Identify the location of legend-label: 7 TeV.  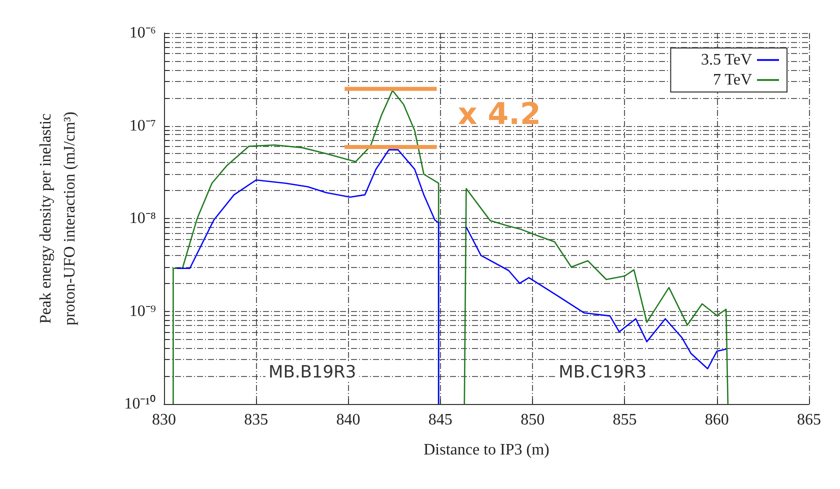
(732, 80).